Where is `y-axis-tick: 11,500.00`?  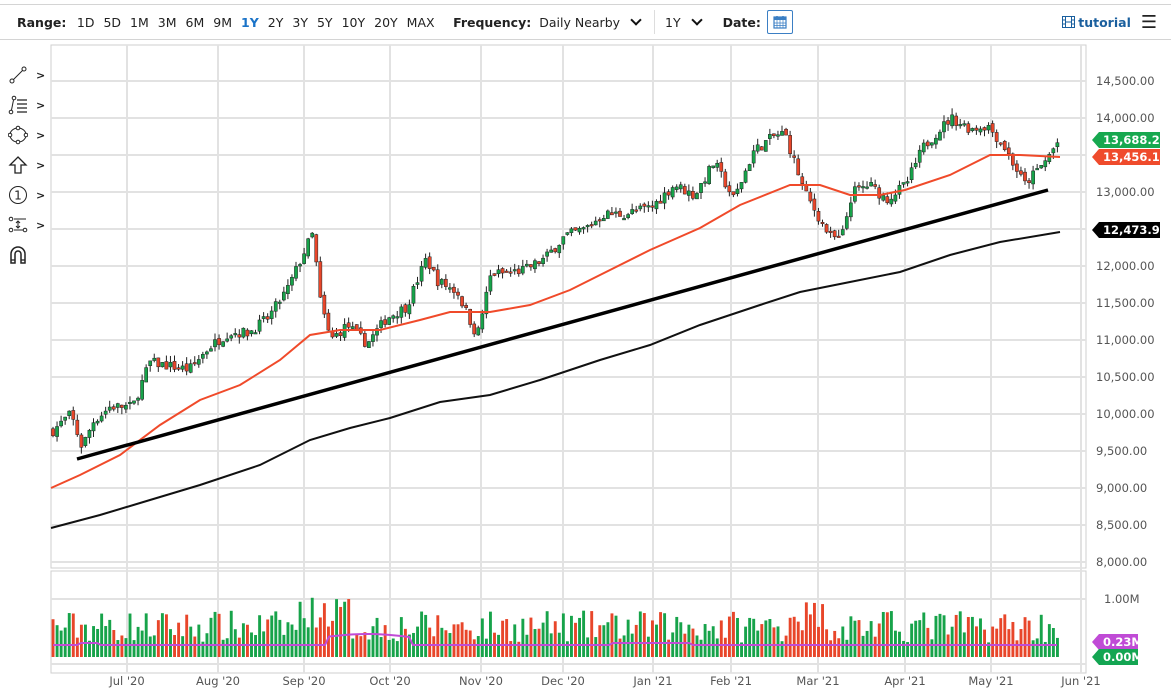 y-axis-tick: 11,500.00 is located at coordinates (1125, 303).